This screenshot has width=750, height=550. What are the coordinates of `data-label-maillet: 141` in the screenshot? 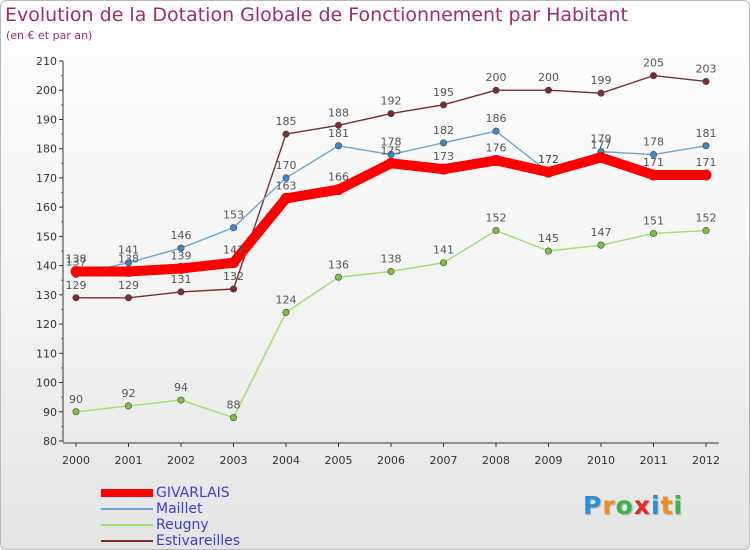 It's located at (128, 250).